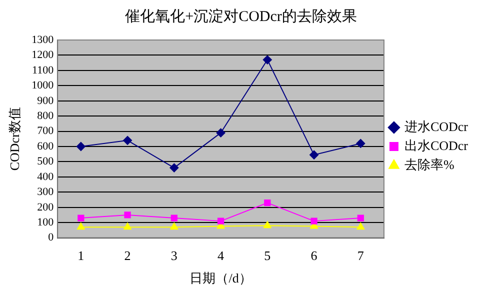 The image size is (484, 293). Describe the element at coordinates (45, 146) in the screenshot. I see `y-tick-label: 600` at that location.